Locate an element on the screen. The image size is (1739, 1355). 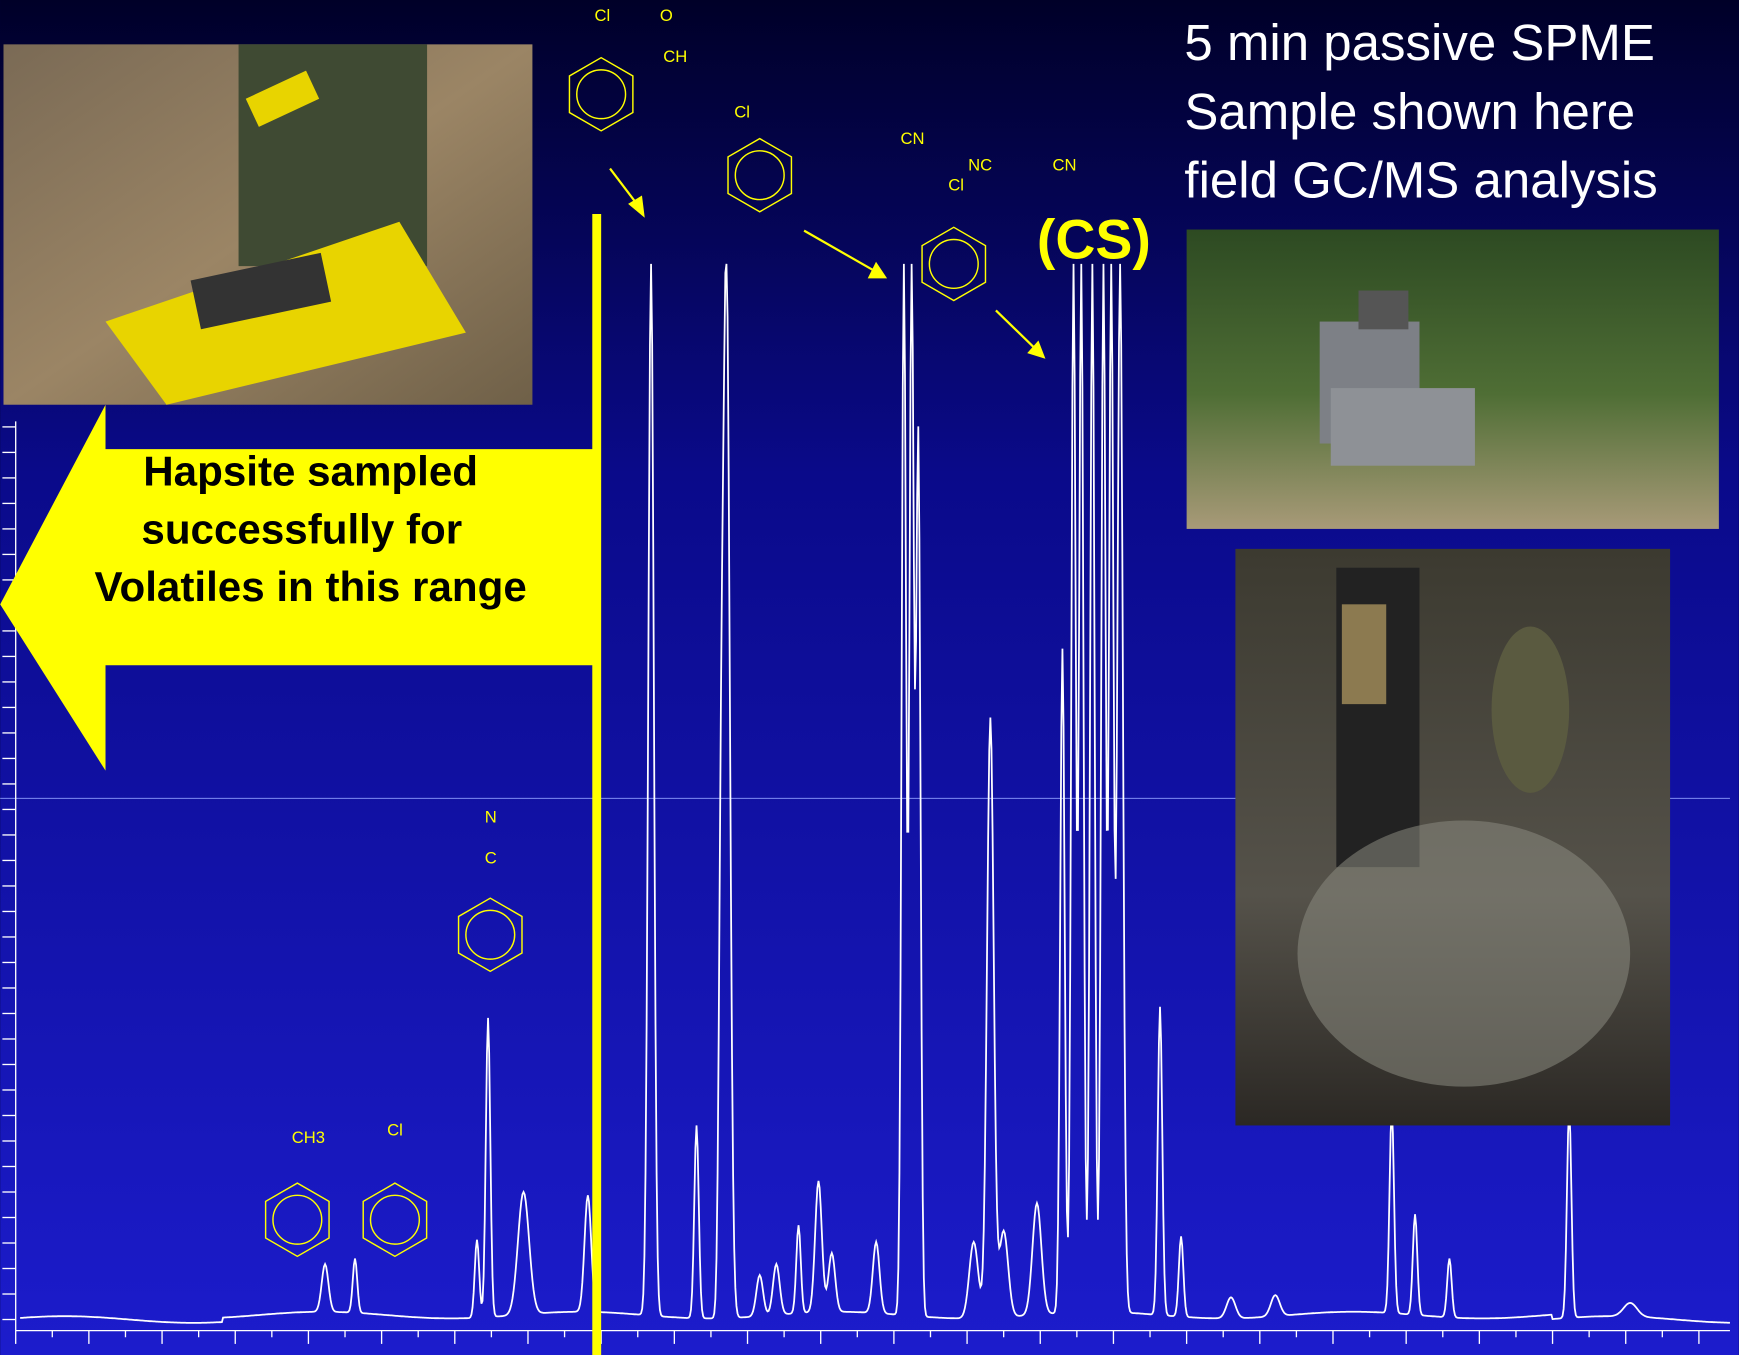
arrow-text: Hapsite sampled is located at coordinates (310, 471).